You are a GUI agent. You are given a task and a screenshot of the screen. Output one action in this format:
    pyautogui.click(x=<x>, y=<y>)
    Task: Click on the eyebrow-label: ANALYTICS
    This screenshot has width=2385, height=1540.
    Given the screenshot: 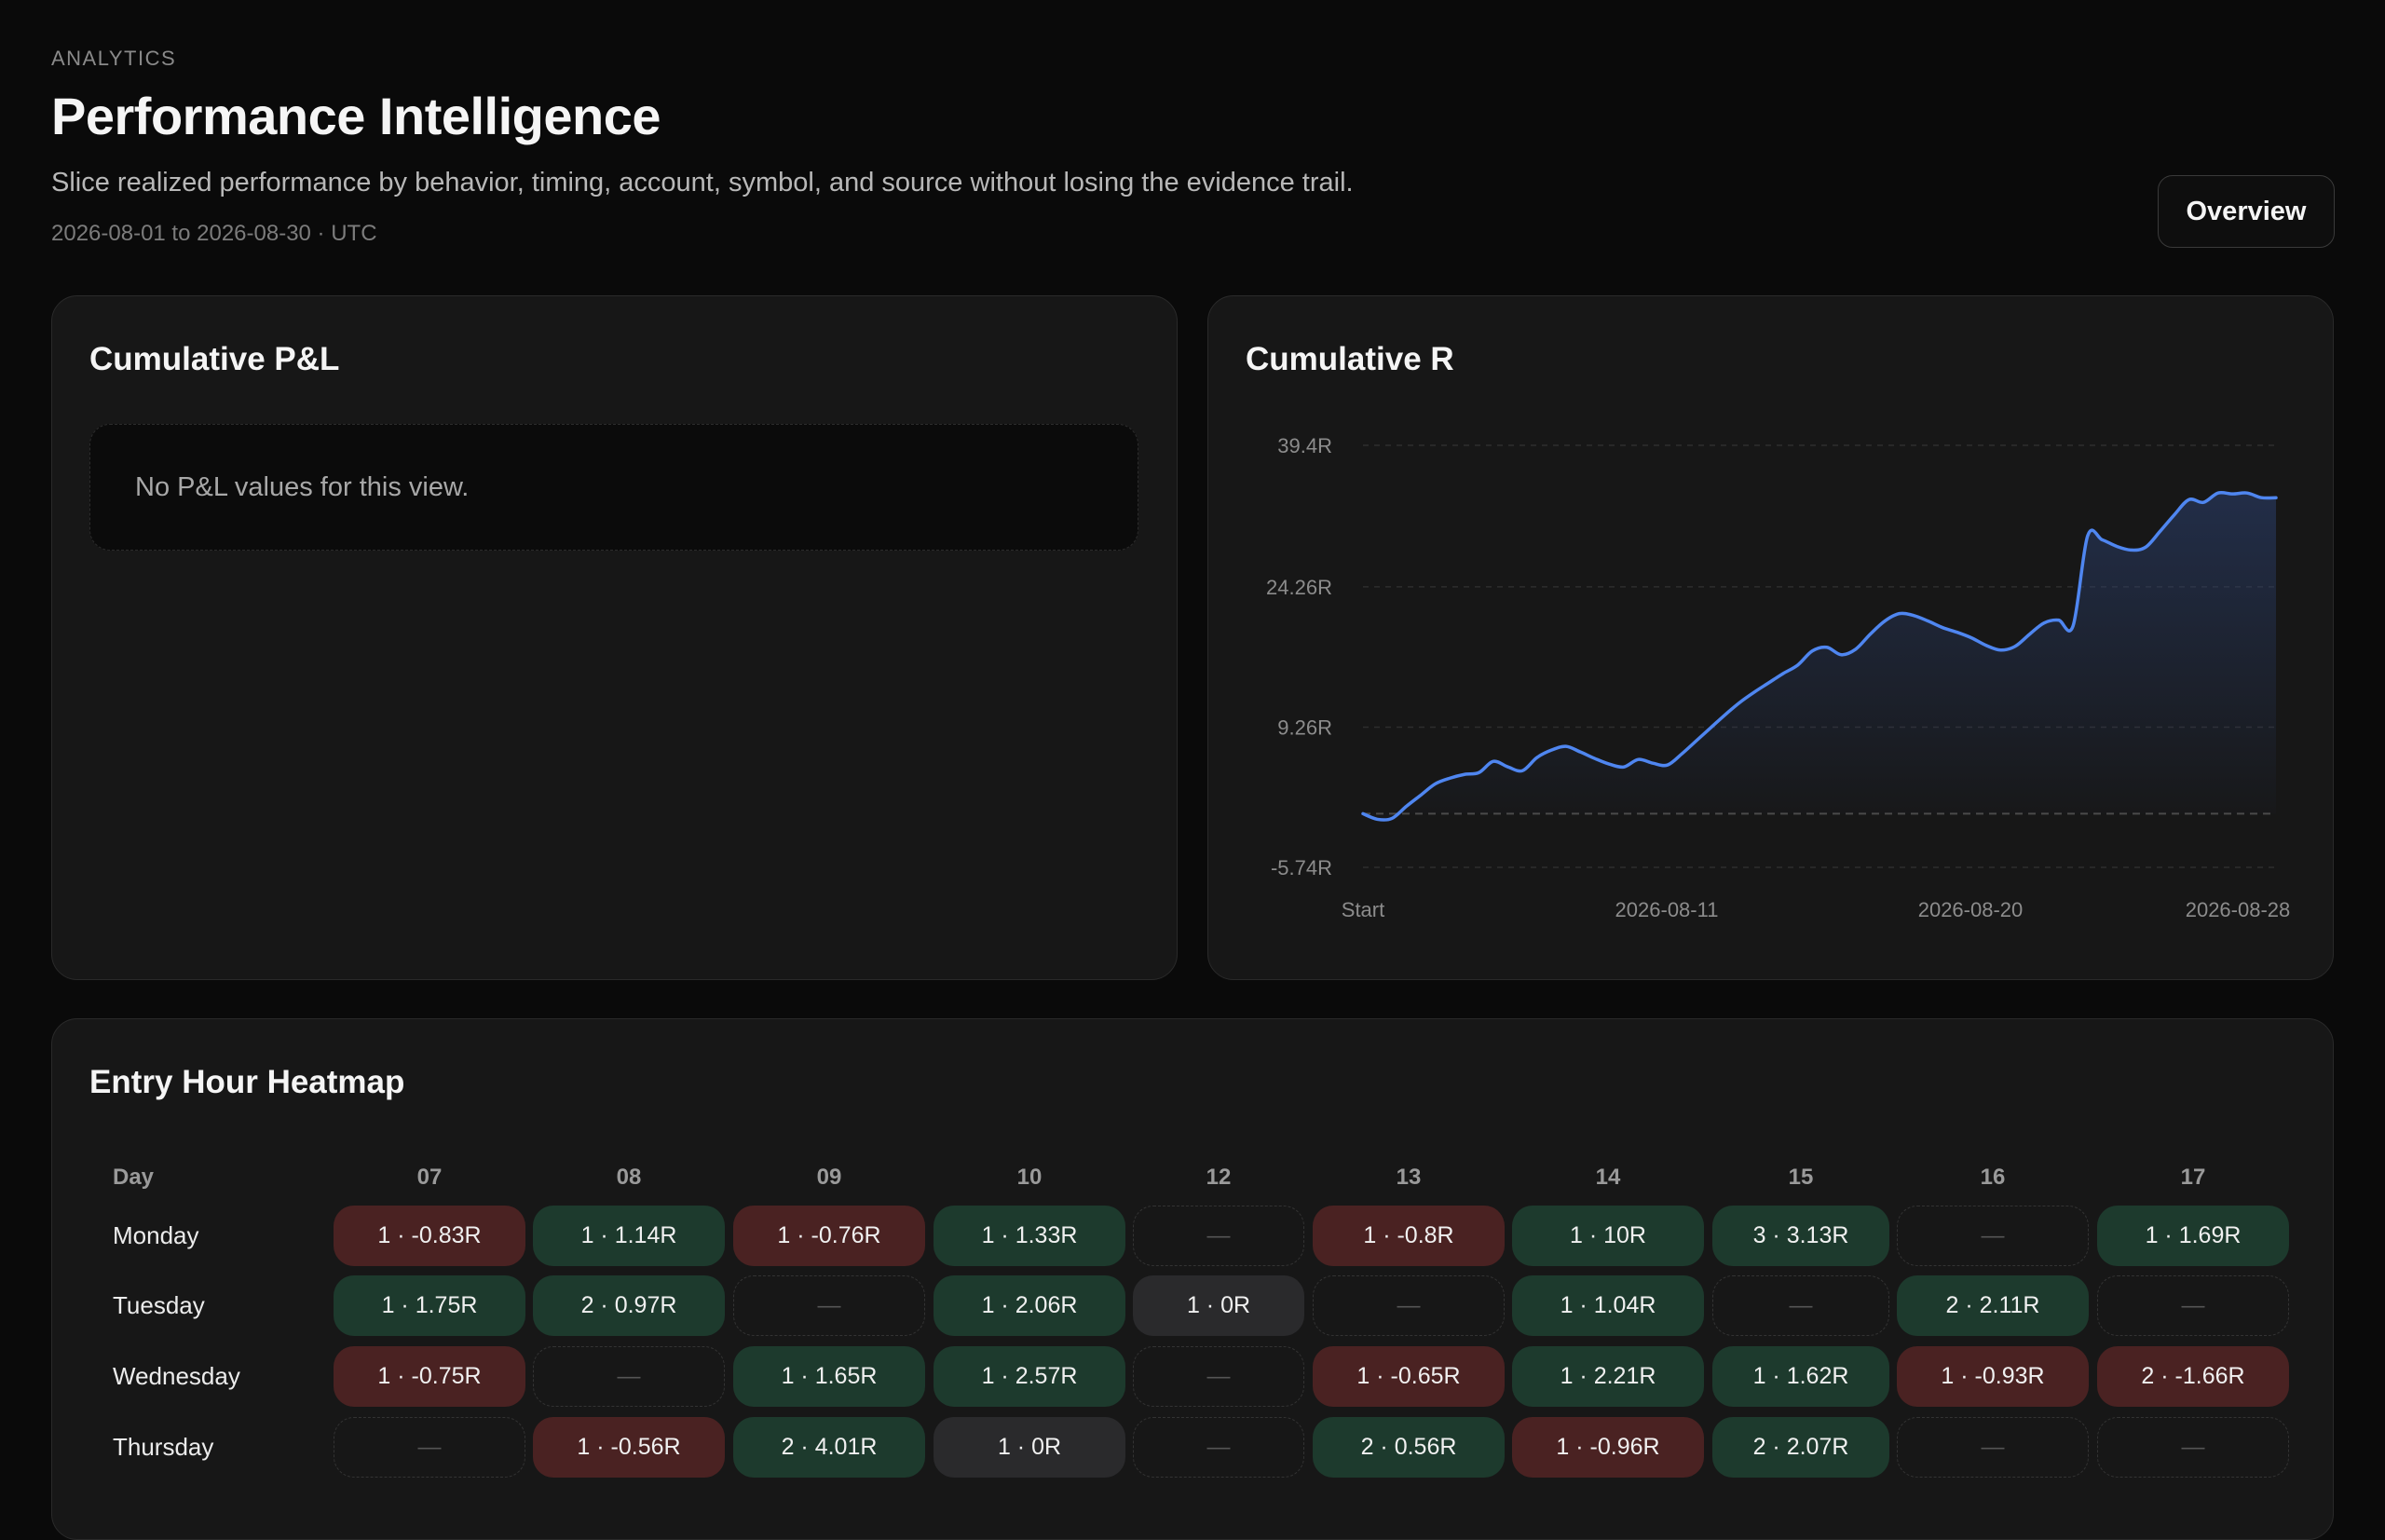 What is the action you would take?
    pyautogui.click(x=114, y=58)
    